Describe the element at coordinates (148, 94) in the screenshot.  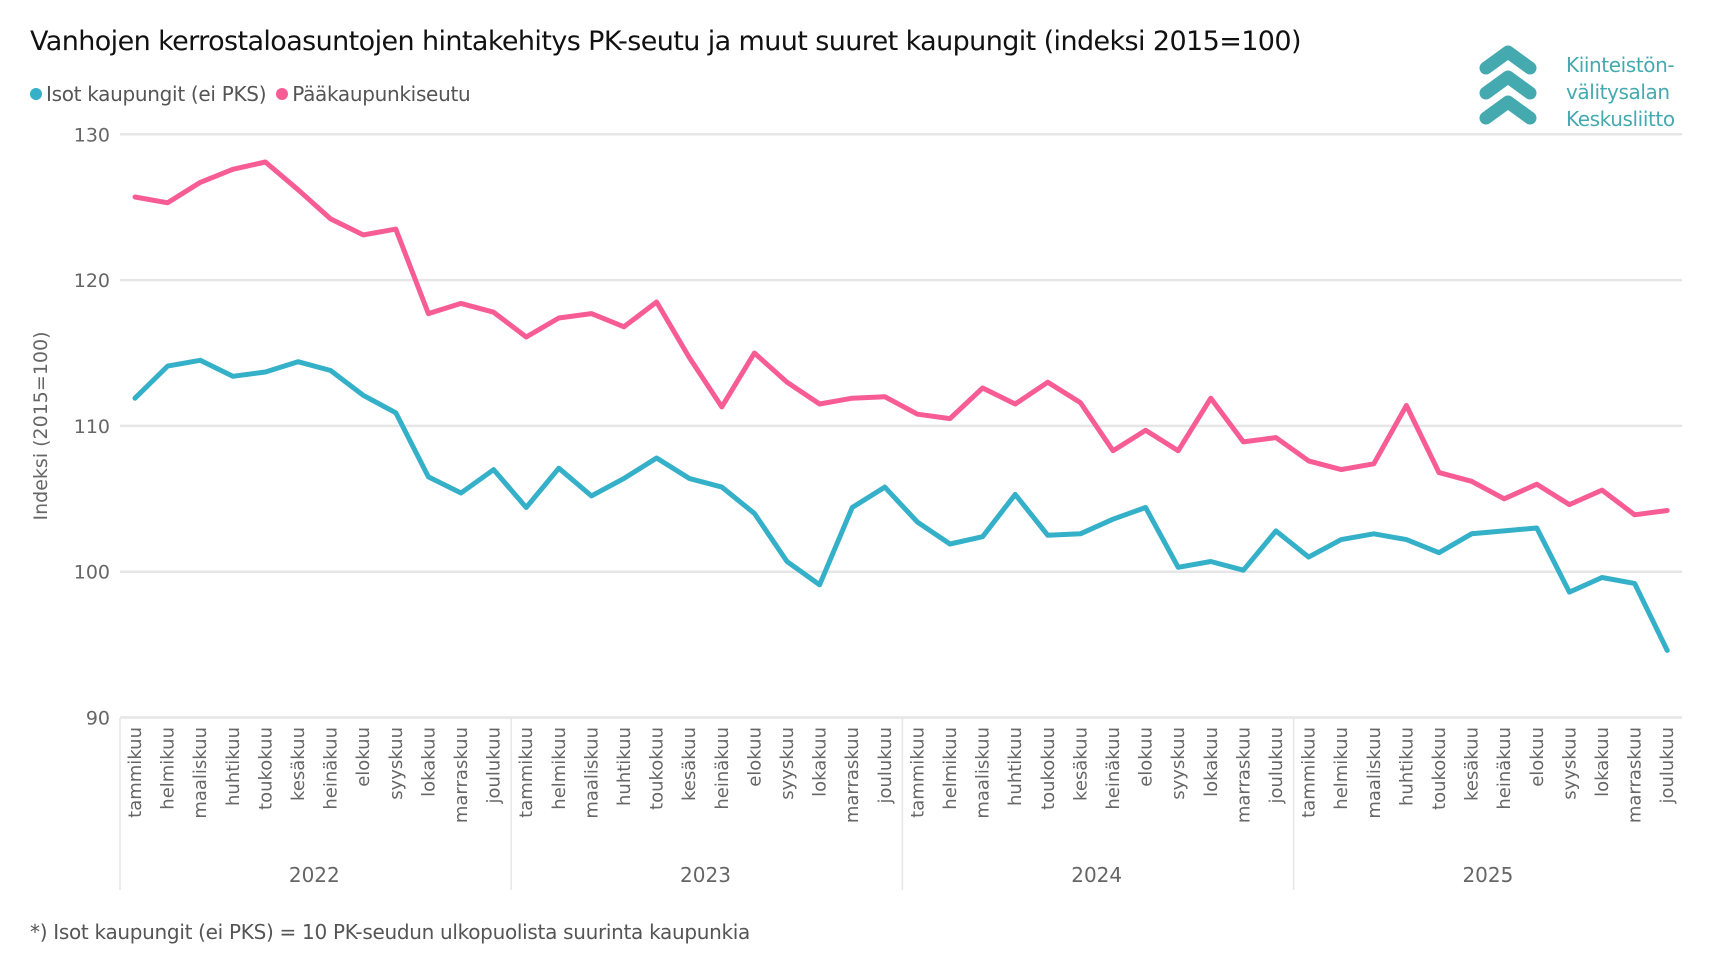
I see `legend-item-isot-kaupungit: Isot kaupungit (ei PKS)` at that location.